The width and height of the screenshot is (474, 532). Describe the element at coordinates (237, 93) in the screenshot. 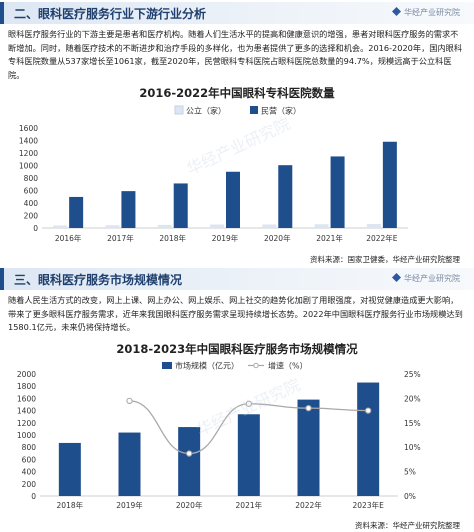

I see `chart-title: 2016-2022年中国眼科专科医院数量` at that location.